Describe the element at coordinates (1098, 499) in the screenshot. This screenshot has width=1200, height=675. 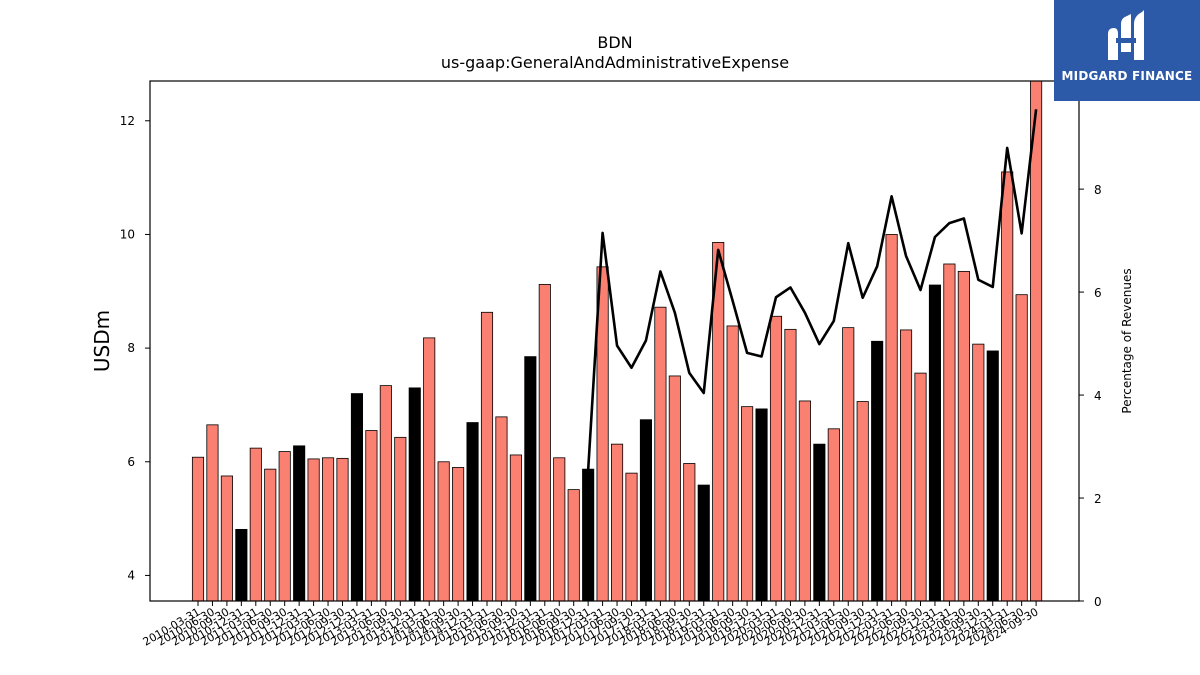
I see `y-right-tick-label: 2` at that location.